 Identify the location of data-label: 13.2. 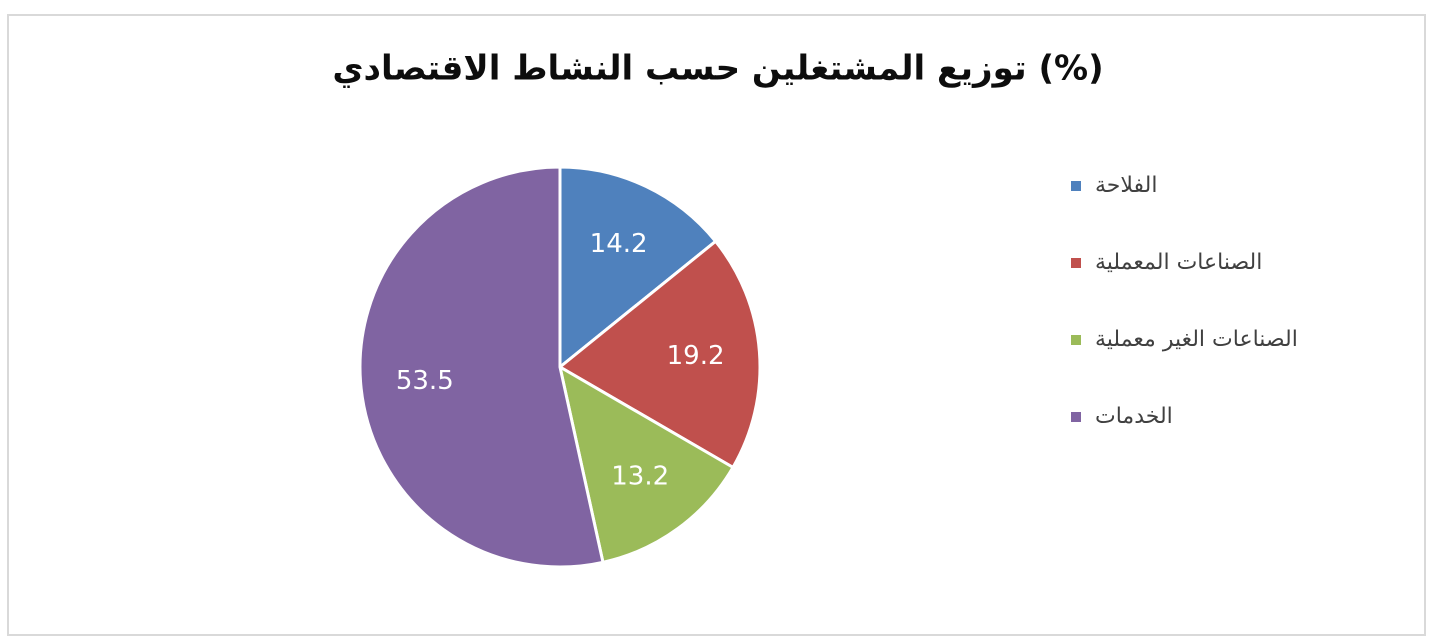
(640, 476).